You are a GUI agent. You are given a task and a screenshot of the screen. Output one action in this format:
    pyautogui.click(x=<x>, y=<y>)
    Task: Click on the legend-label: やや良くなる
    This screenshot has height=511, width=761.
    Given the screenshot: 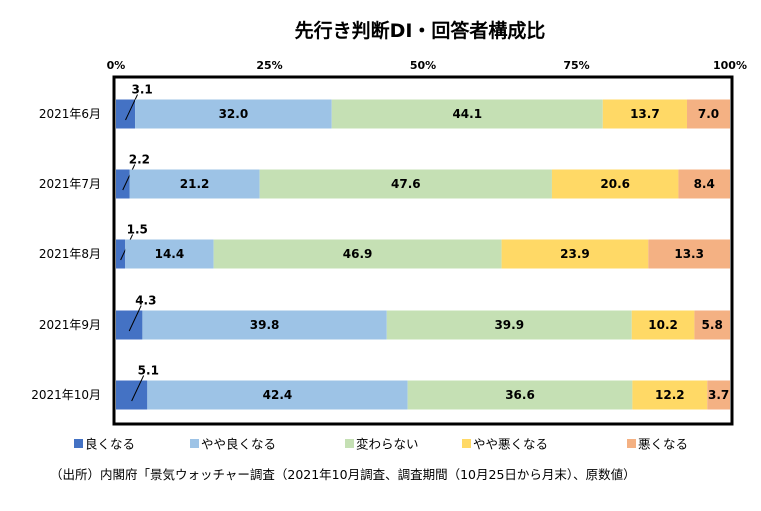 What is the action you would take?
    pyautogui.click(x=238, y=444)
    